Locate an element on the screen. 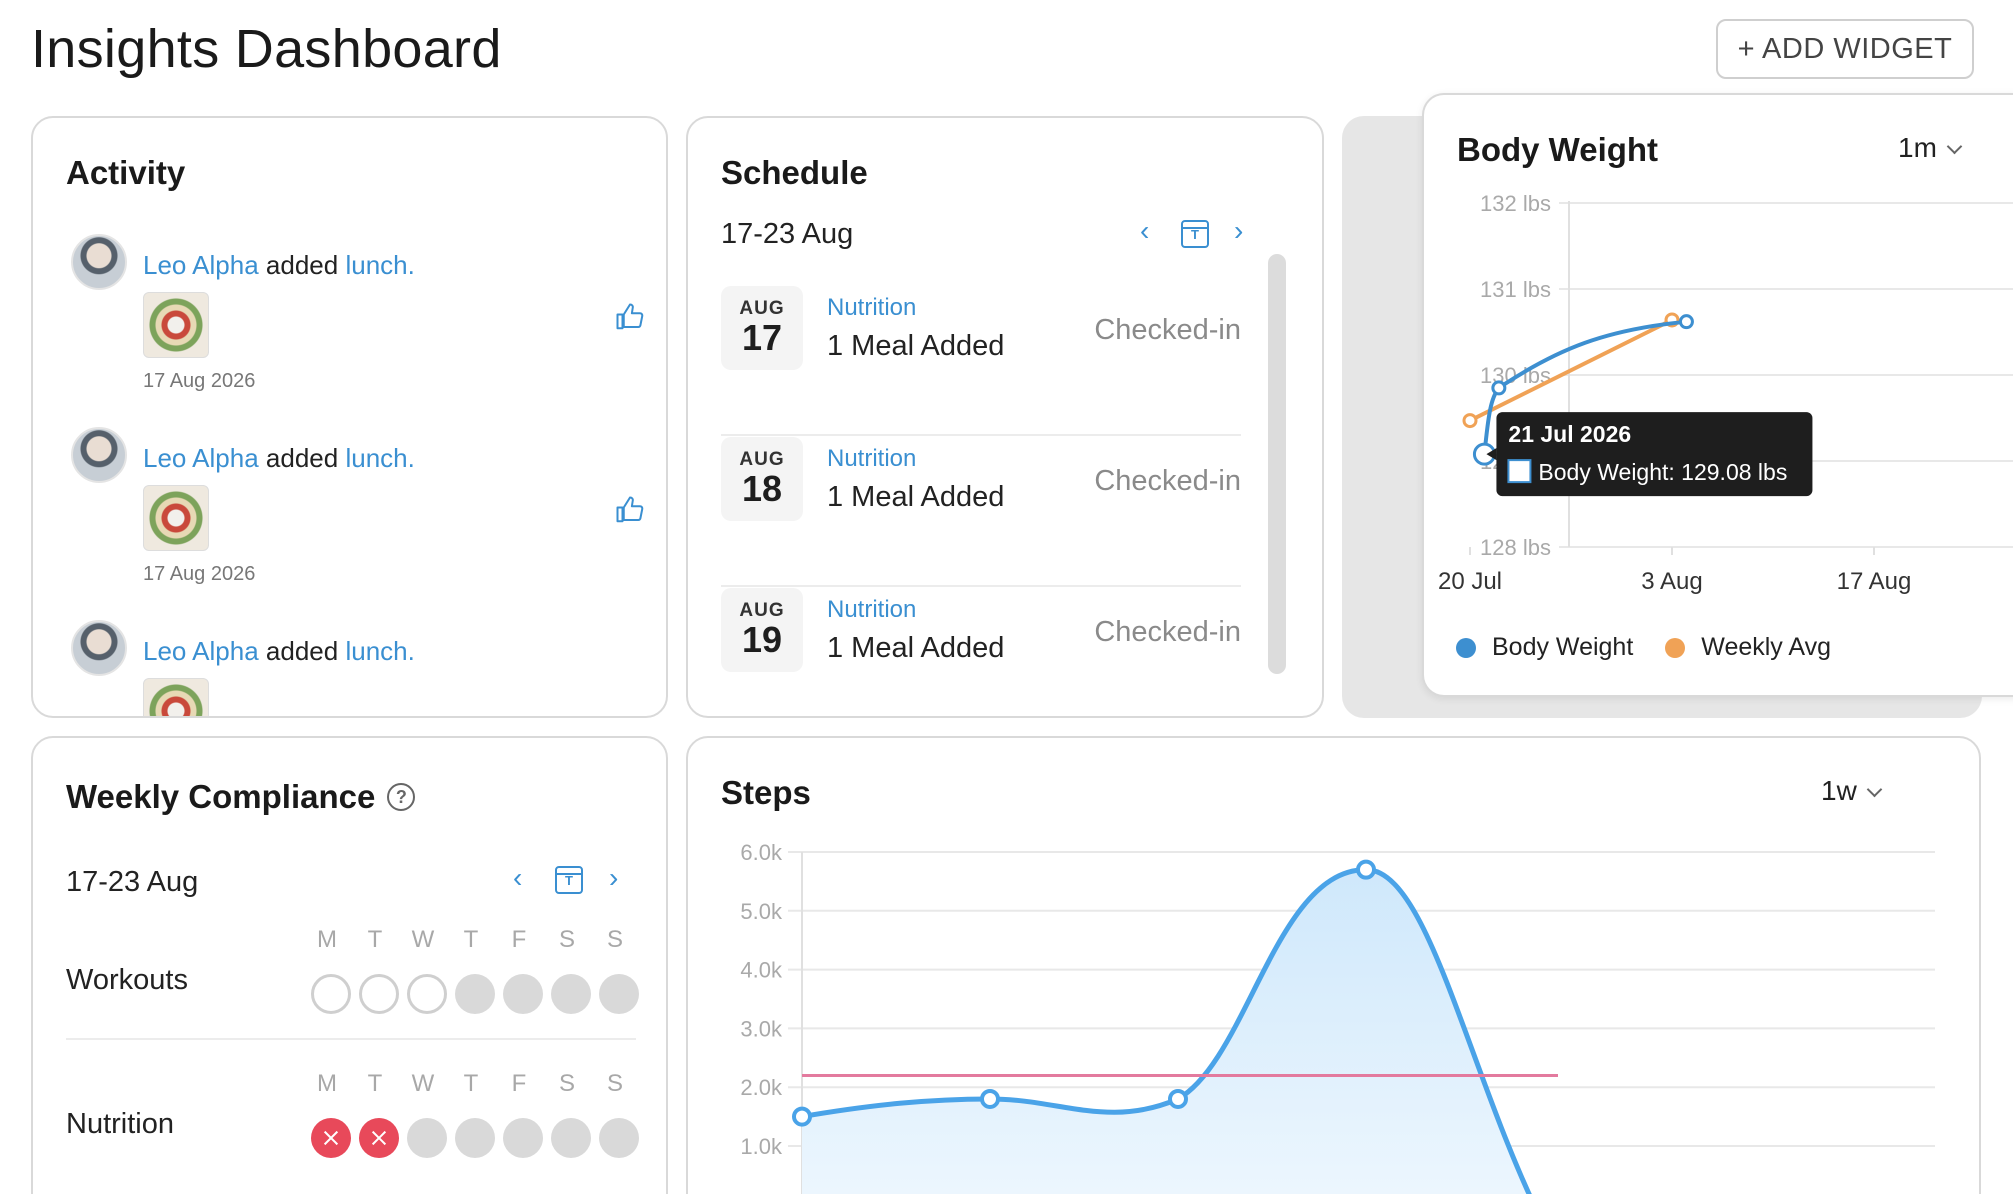  list-item: Leo Alpha added lunch. 17 Aug 2026 is located at coordinates (357, 522).